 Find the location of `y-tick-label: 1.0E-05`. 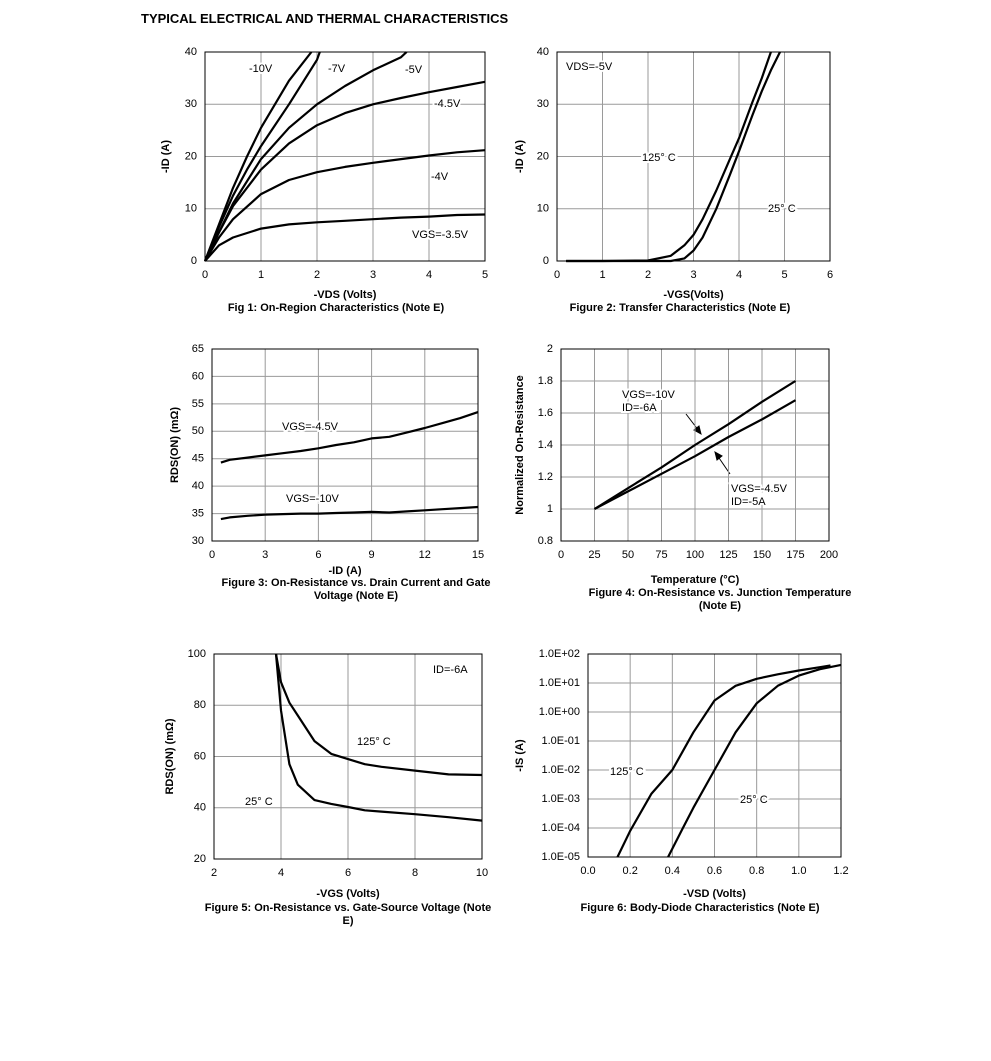

y-tick-label: 1.0E-05 is located at coordinates (560, 857).